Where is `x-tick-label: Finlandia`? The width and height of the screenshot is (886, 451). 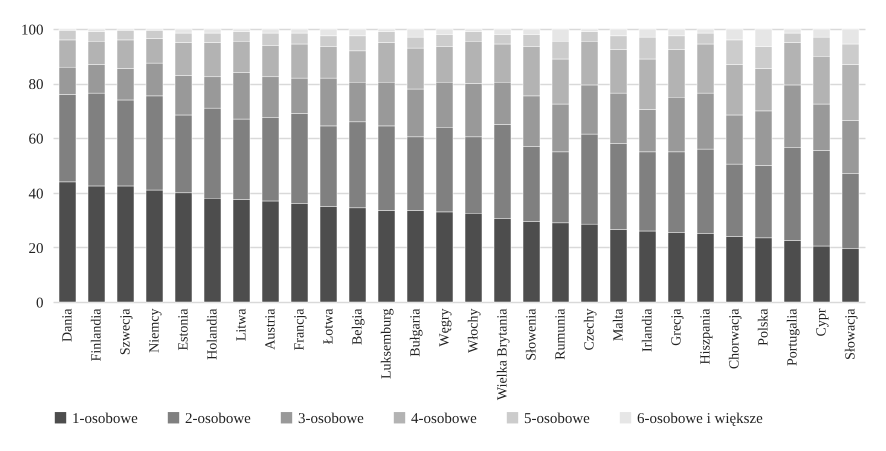 x-tick-label: Finlandia is located at coordinates (97, 335).